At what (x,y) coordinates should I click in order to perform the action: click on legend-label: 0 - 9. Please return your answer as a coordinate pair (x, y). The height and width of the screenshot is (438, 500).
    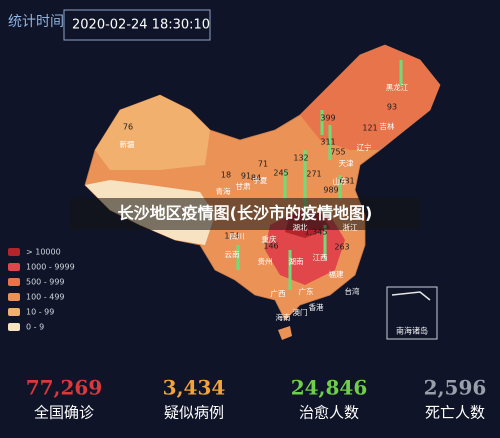
    Looking at the image, I should click on (35, 327).